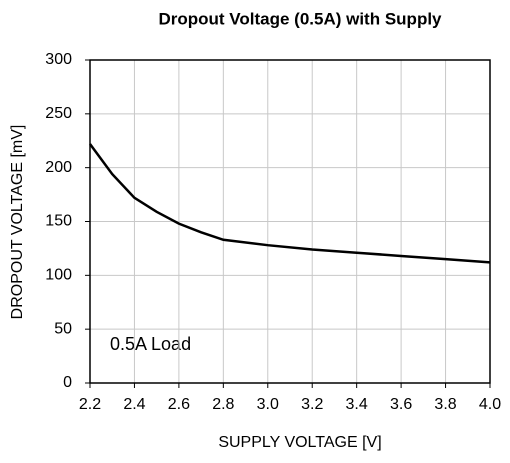 The width and height of the screenshot is (510, 463). I want to click on x-tick-label: 3.4, so click(357, 404).